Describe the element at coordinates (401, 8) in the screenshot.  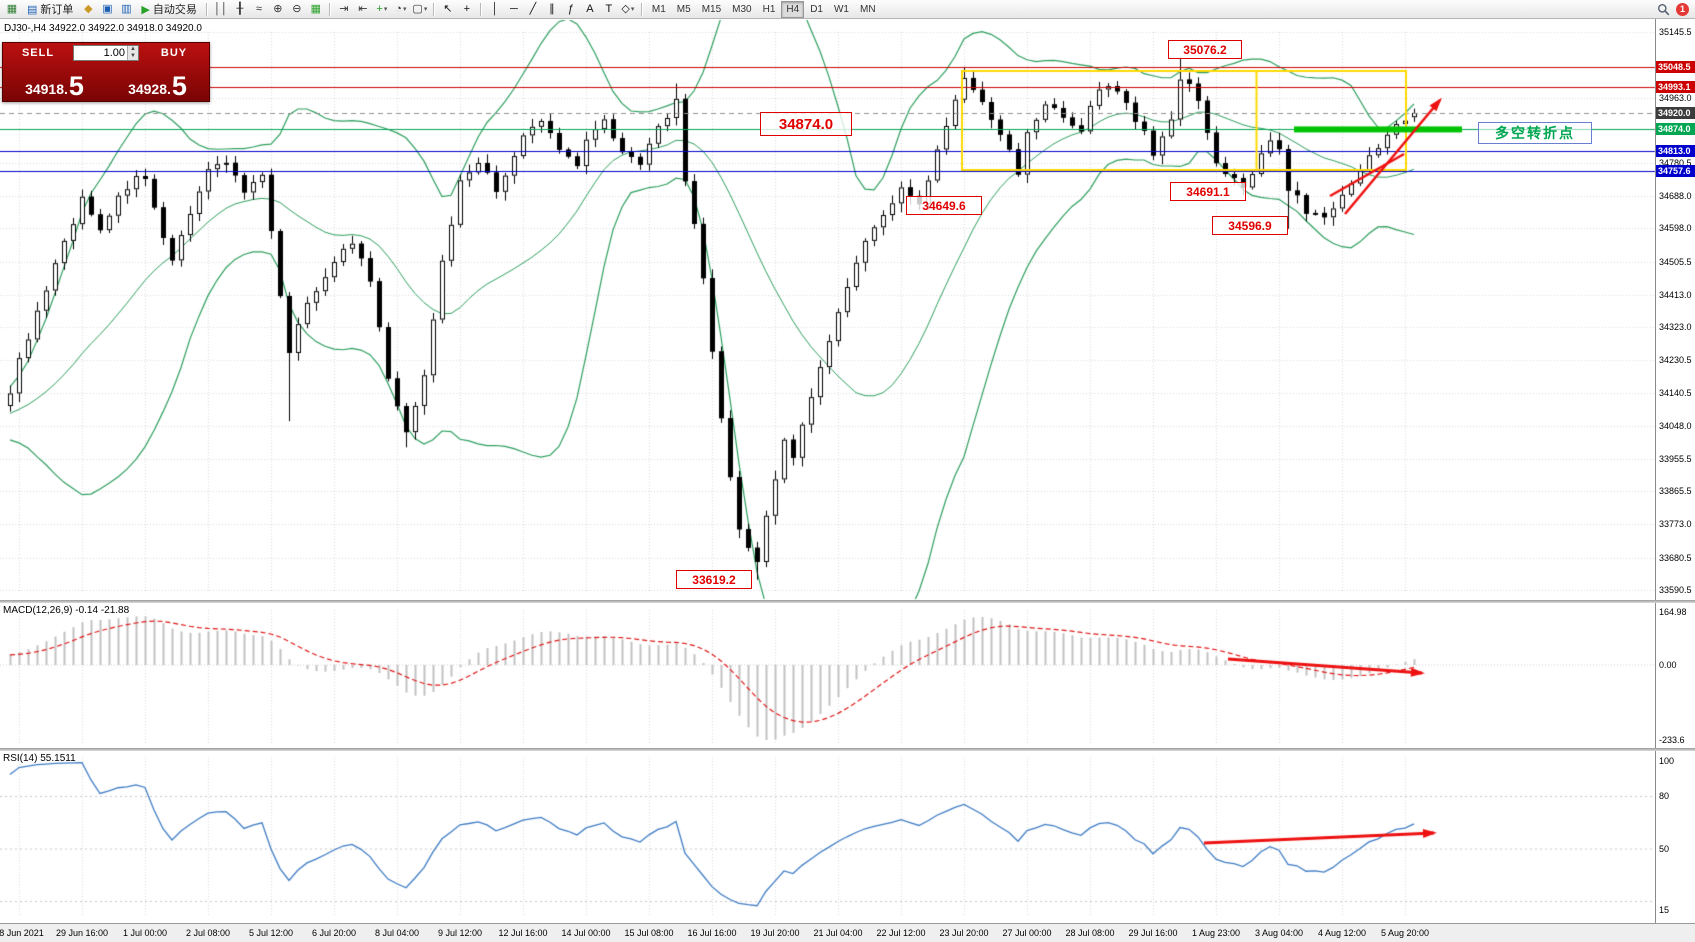
I see `periods-icon: ◔ ▾` at that location.